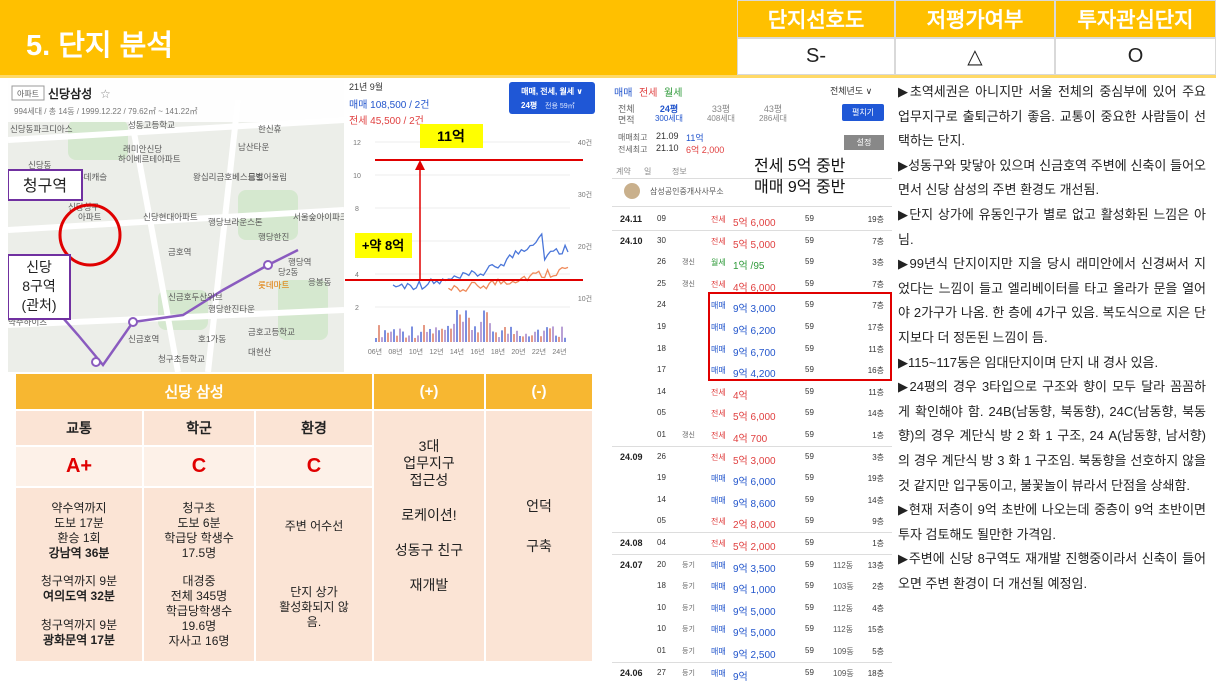 This screenshot has height=684, width=1216. Describe the element at coordinates (754, 375) in the screenshot. I see `deal-cell: 9억 4,200` at that location.